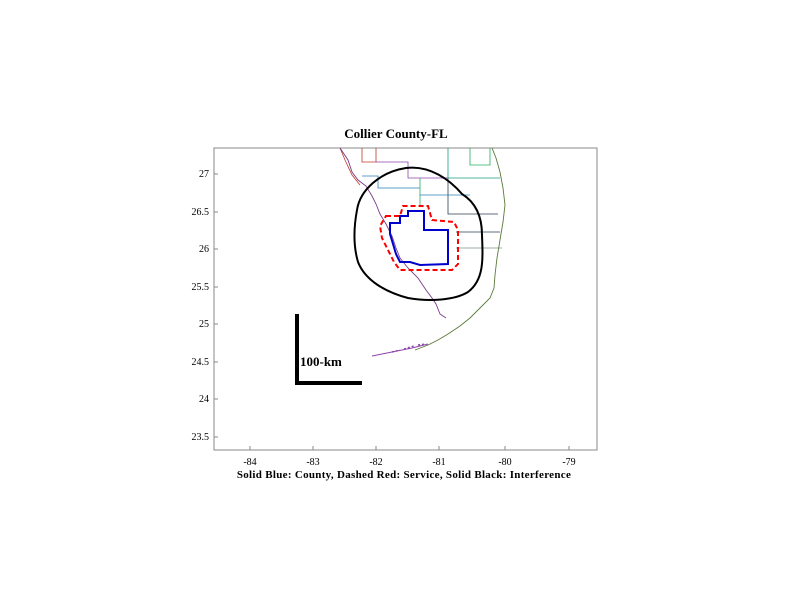  What do you see at coordinates (204, 324) in the screenshot?
I see `y-tick-label: 25` at bounding box center [204, 324].